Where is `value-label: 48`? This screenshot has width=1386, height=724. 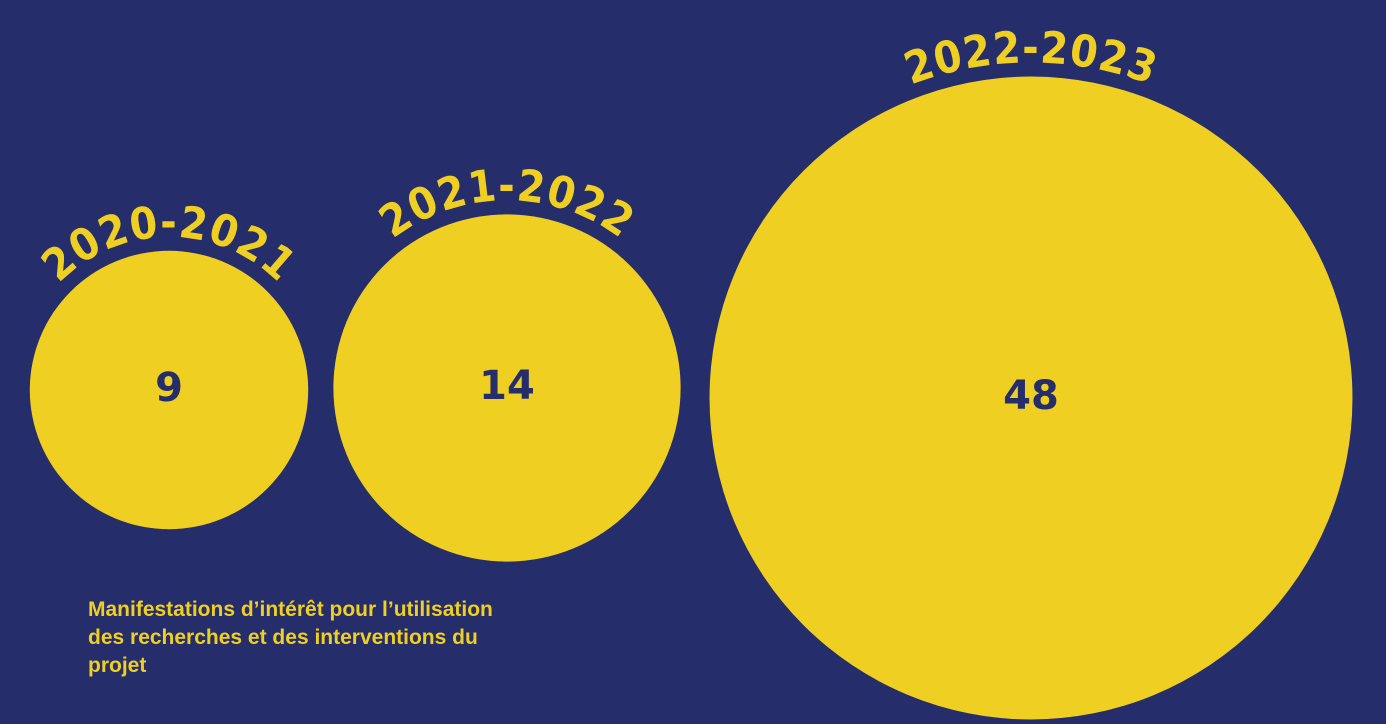 value-label: 48 is located at coordinates (1031, 396).